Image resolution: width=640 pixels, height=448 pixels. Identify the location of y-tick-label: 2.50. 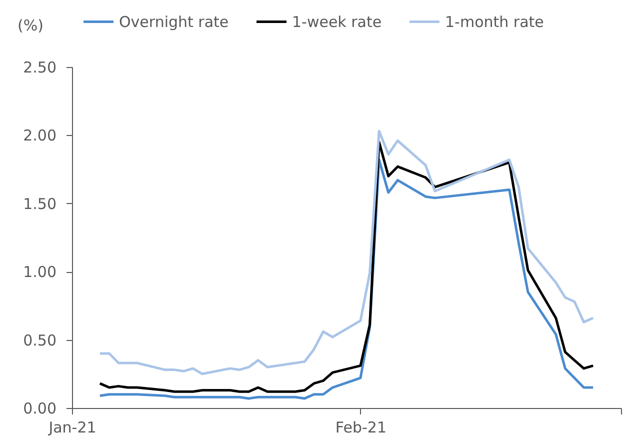
(39, 67).